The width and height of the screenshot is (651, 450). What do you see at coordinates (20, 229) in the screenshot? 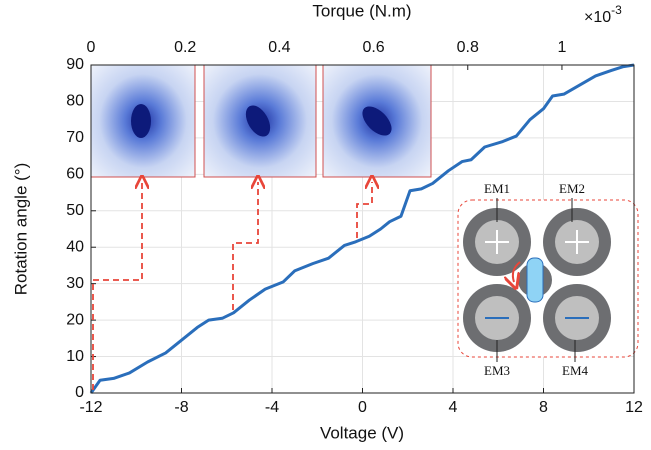
I see `y-axis-label: Rotation angle (°)` at bounding box center [20, 229].